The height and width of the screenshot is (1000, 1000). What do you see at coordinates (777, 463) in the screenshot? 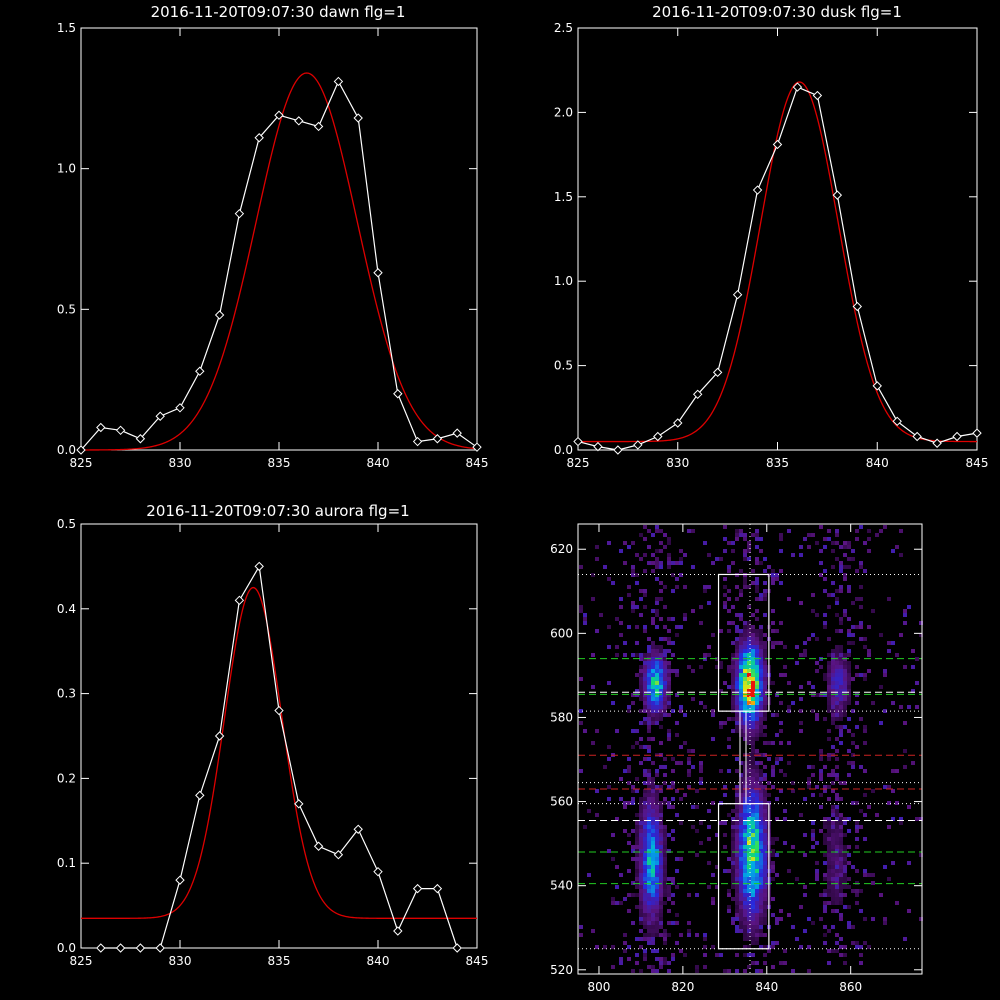
I see `dusk-xtick-label: 835` at bounding box center [777, 463].